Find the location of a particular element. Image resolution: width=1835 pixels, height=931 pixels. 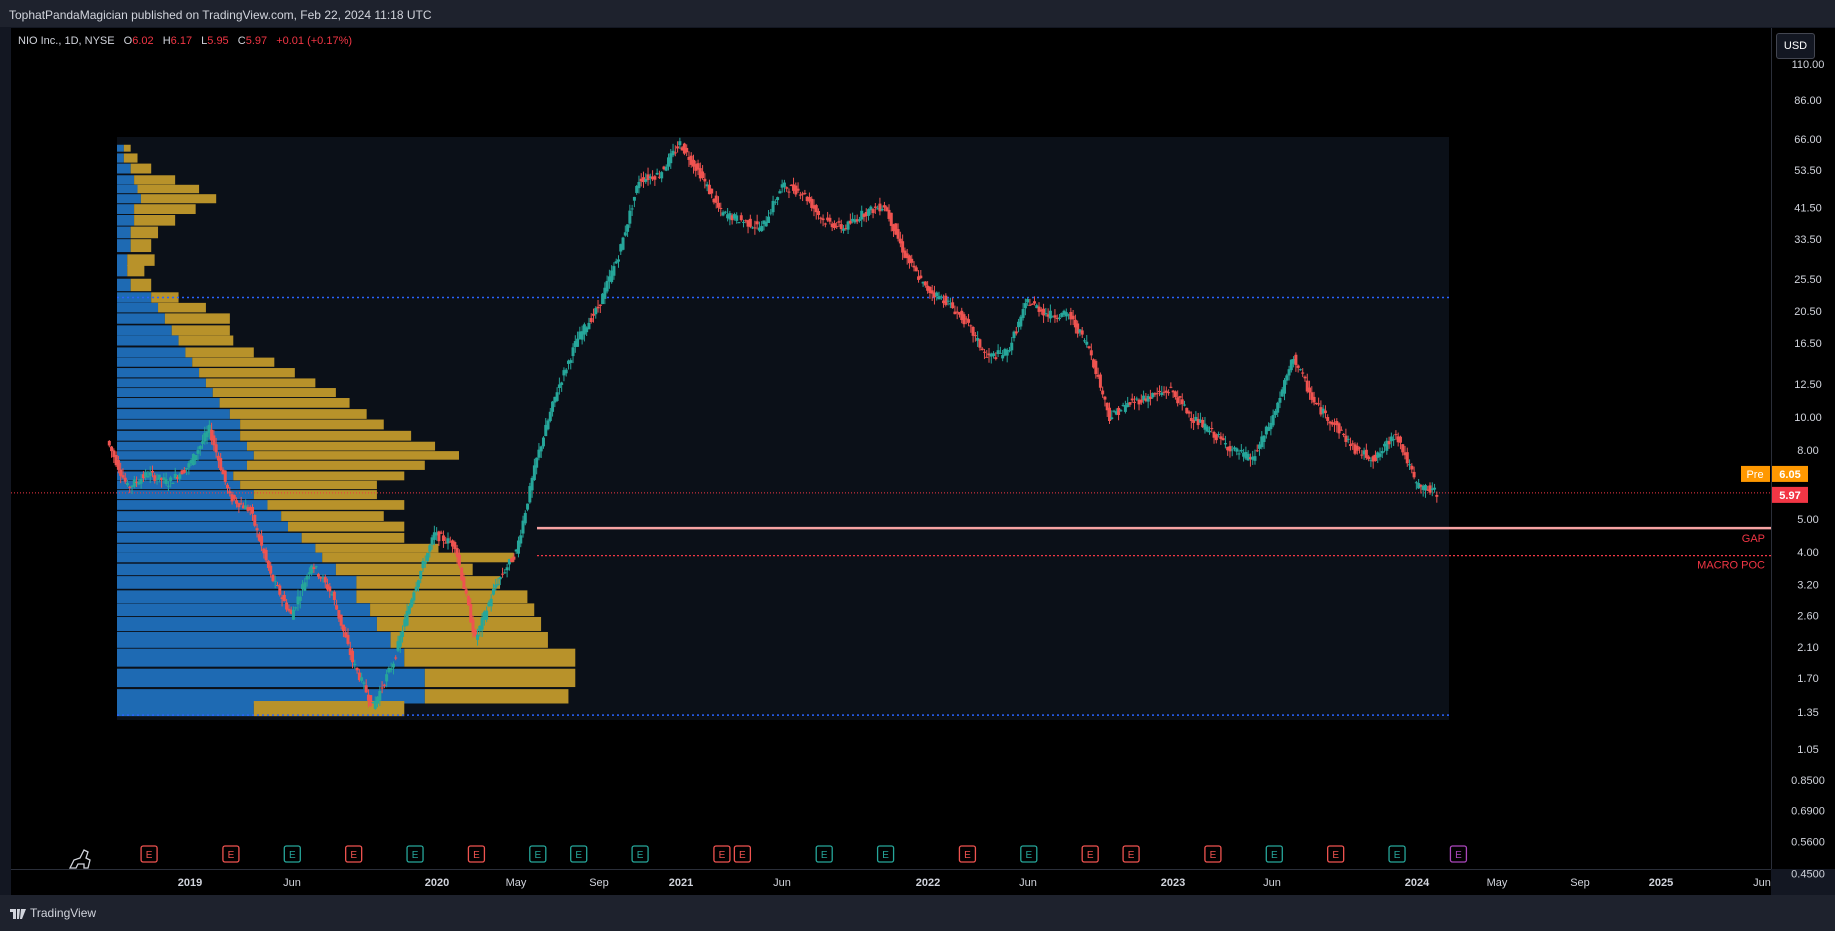

time-axis is located at coordinates (891, 882).